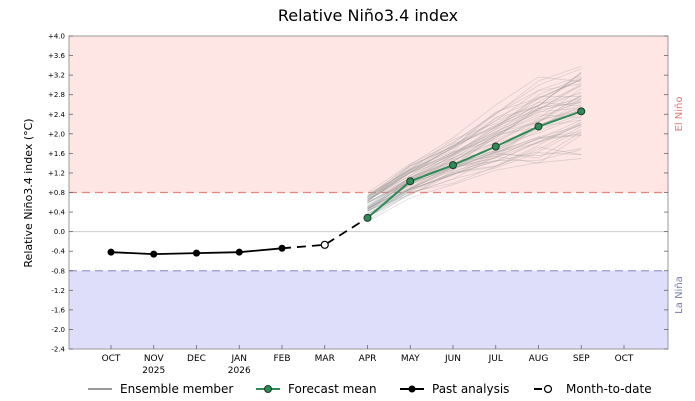 The width and height of the screenshot is (695, 401). Describe the element at coordinates (154, 359) in the screenshot. I see `x-tick-label: NOV` at that location.